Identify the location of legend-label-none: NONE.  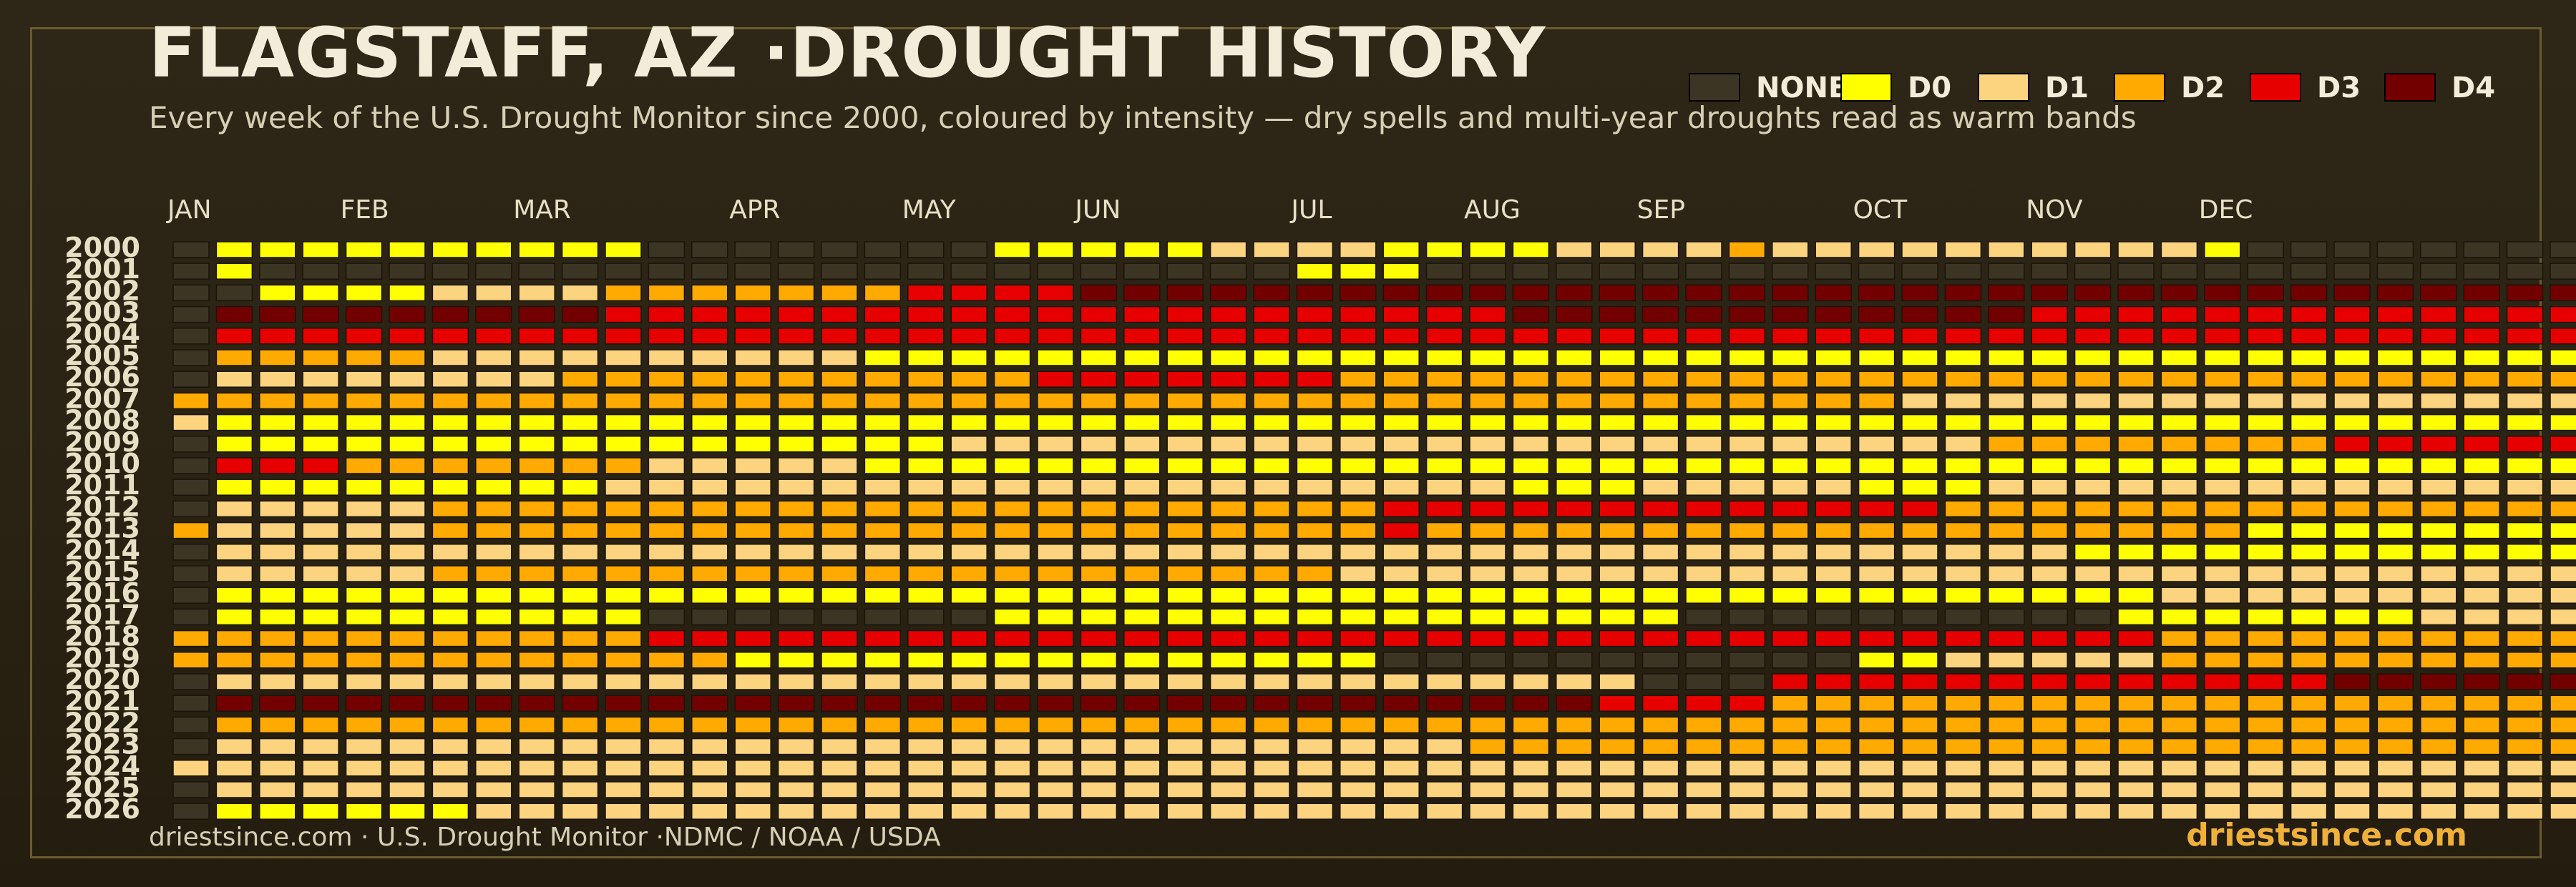
(1802, 88).